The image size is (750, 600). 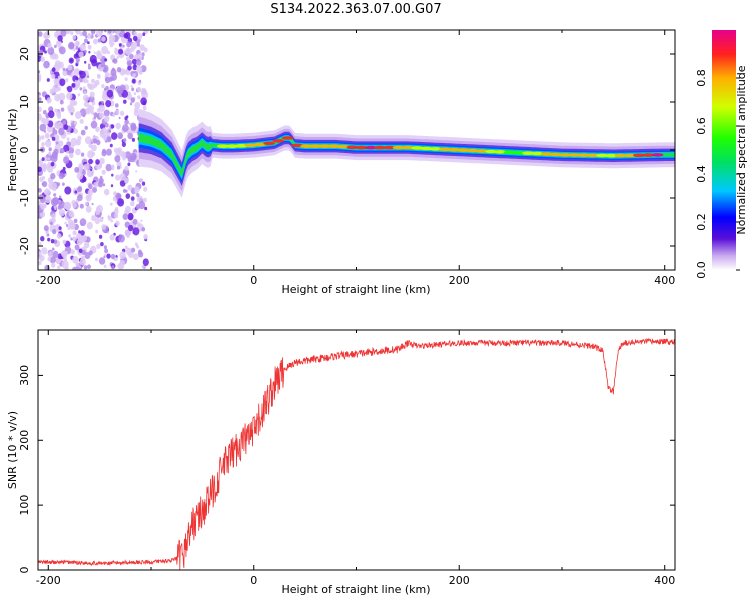 I want to click on colorbar-tick-label: 0.2, so click(x=701, y=222).